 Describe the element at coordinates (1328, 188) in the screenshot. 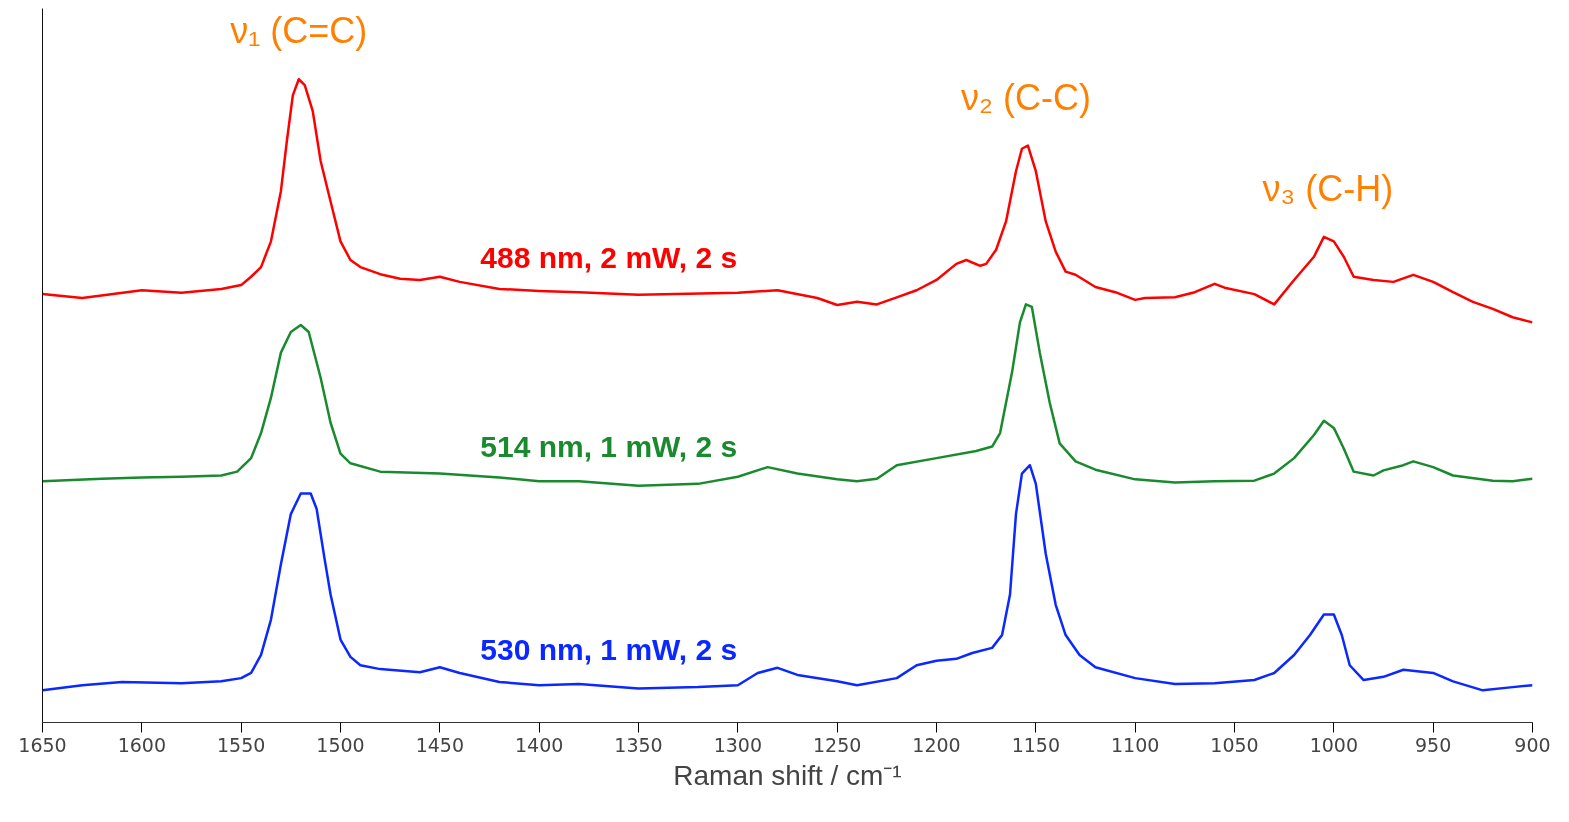

I see `annotation: ν₃ (C-H)` at that location.